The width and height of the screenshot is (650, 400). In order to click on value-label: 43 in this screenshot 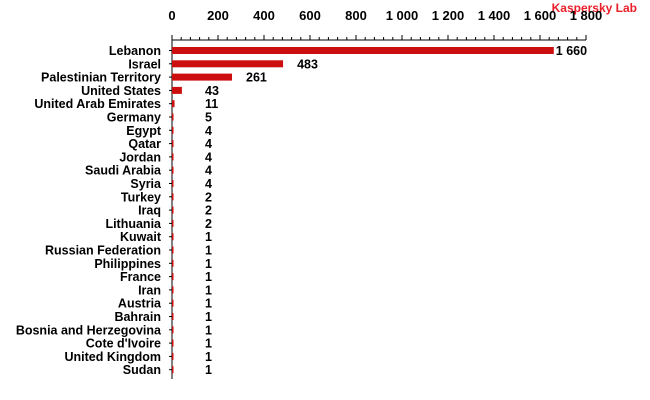, I will do `click(212, 91)`.